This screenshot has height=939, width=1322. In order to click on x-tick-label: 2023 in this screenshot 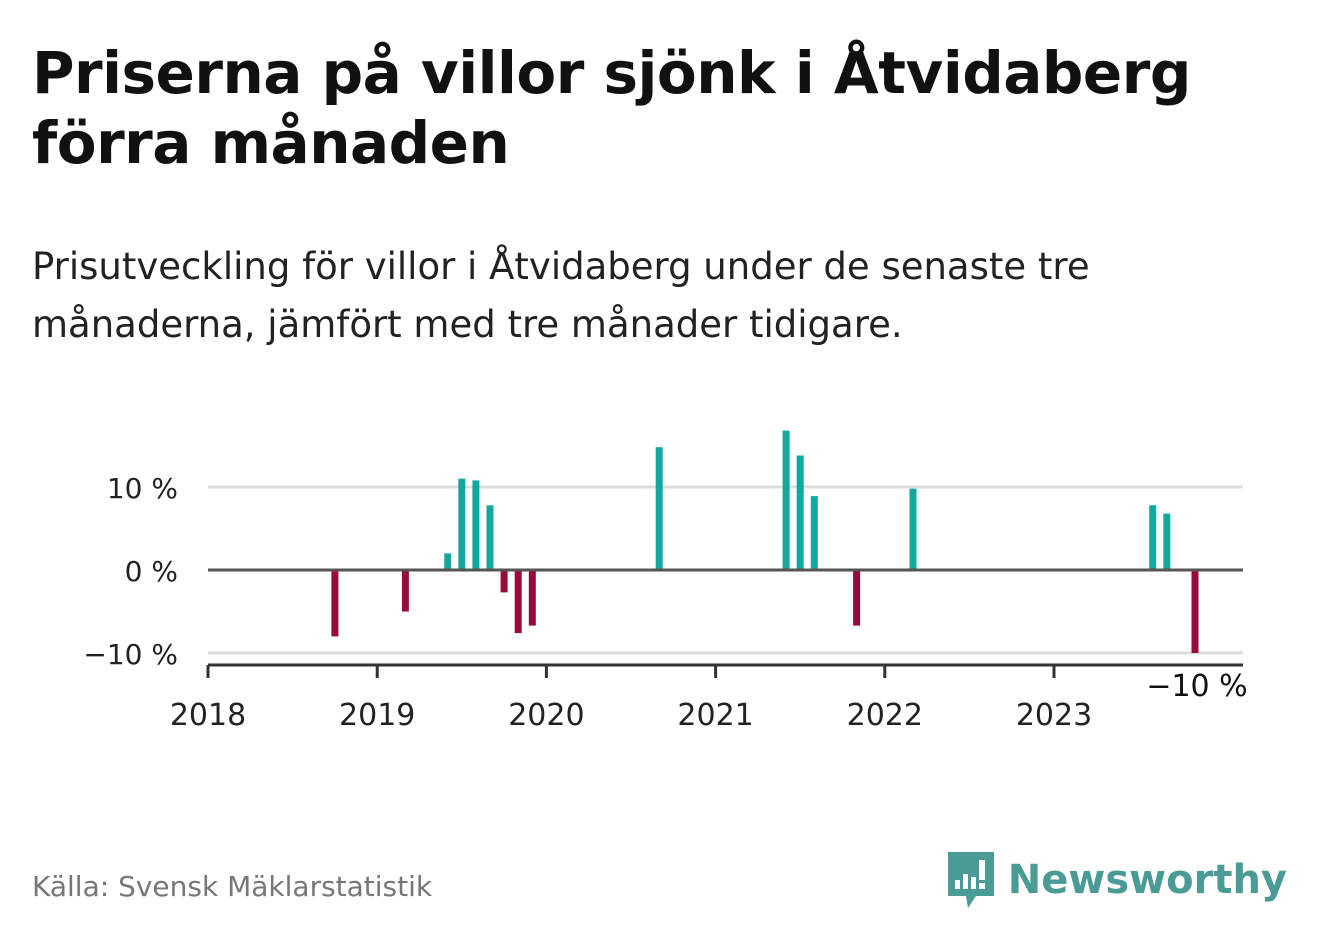, I will do `click(1054, 715)`.